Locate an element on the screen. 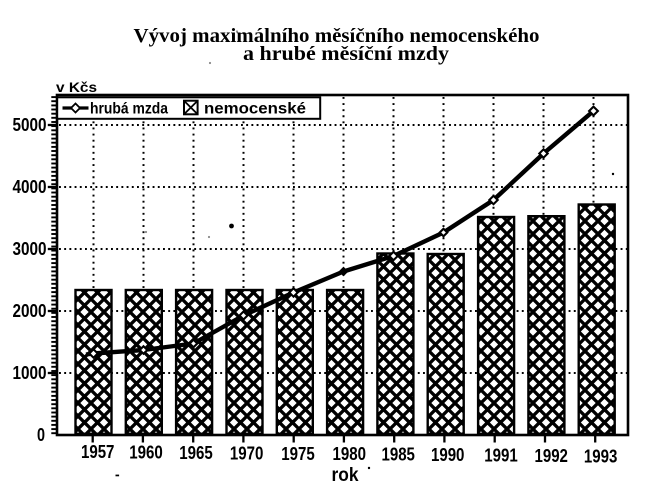  svg-text: 3000 is located at coordinates (30, 249).